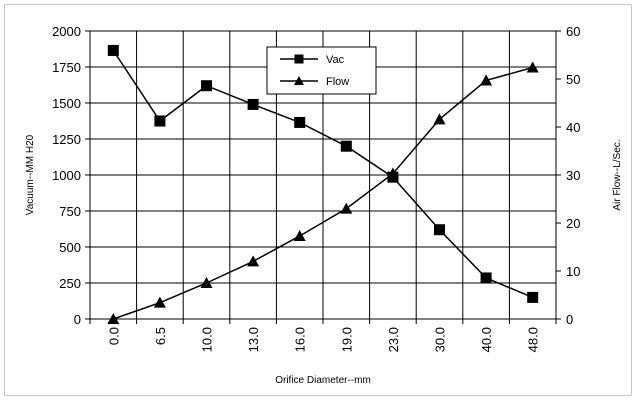 The width and height of the screenshot is (637, 401). I want to click on x-tick-label: 16.0, so click(300, 339).